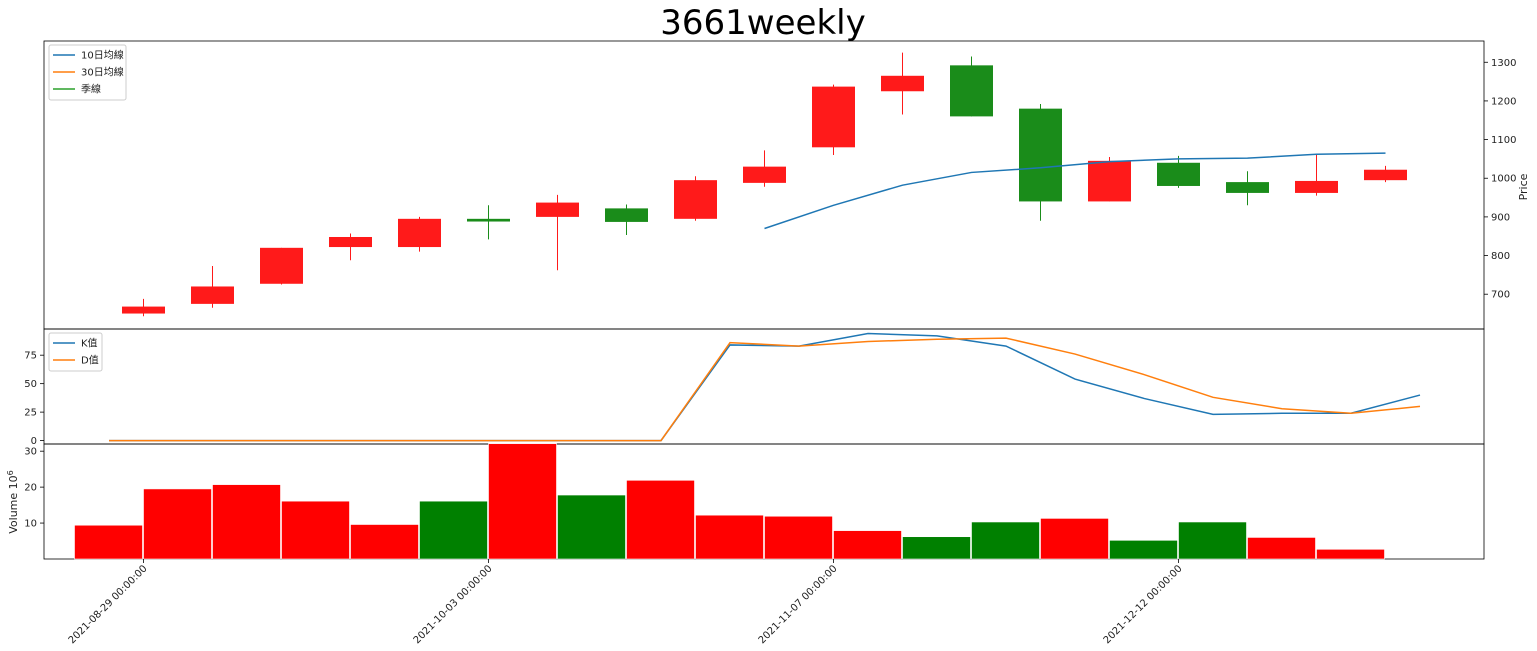  What do you see at coordinates (1503, 140) in the screenshot?
I see `price-tick-label: 1100` at bounding box center [1503, 140].